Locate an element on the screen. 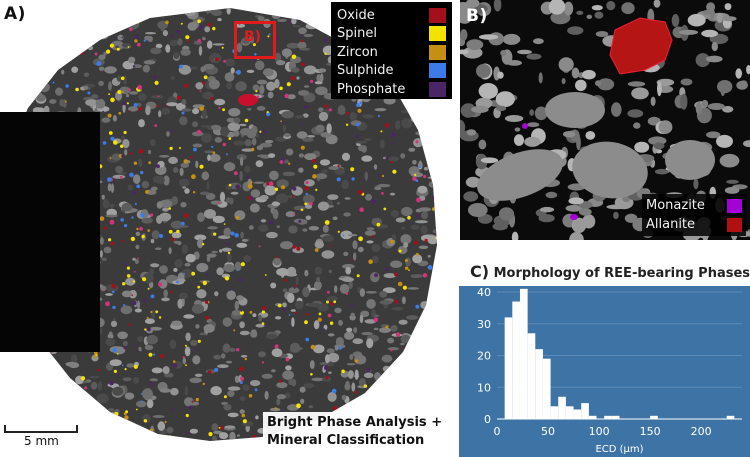 Image resolution: width=750 pixels, height=457 pixels. y-tick-label: 40 is located at coordinates (484, 292).